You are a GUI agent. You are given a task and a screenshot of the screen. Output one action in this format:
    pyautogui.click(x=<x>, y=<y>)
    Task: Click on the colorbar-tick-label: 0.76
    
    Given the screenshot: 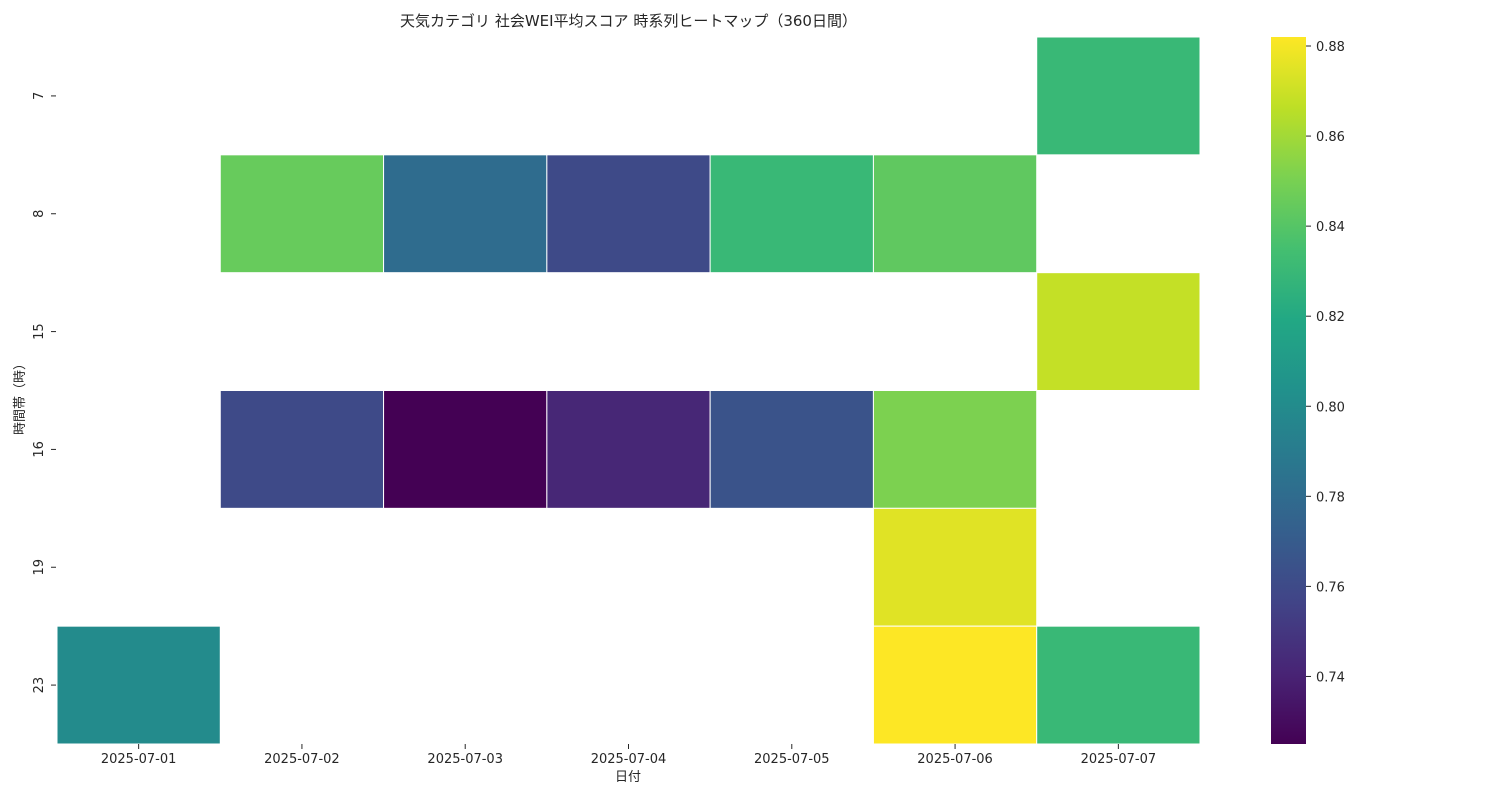 What is the action you would take?
    pyautogui.click(x=1330, y=587)
    